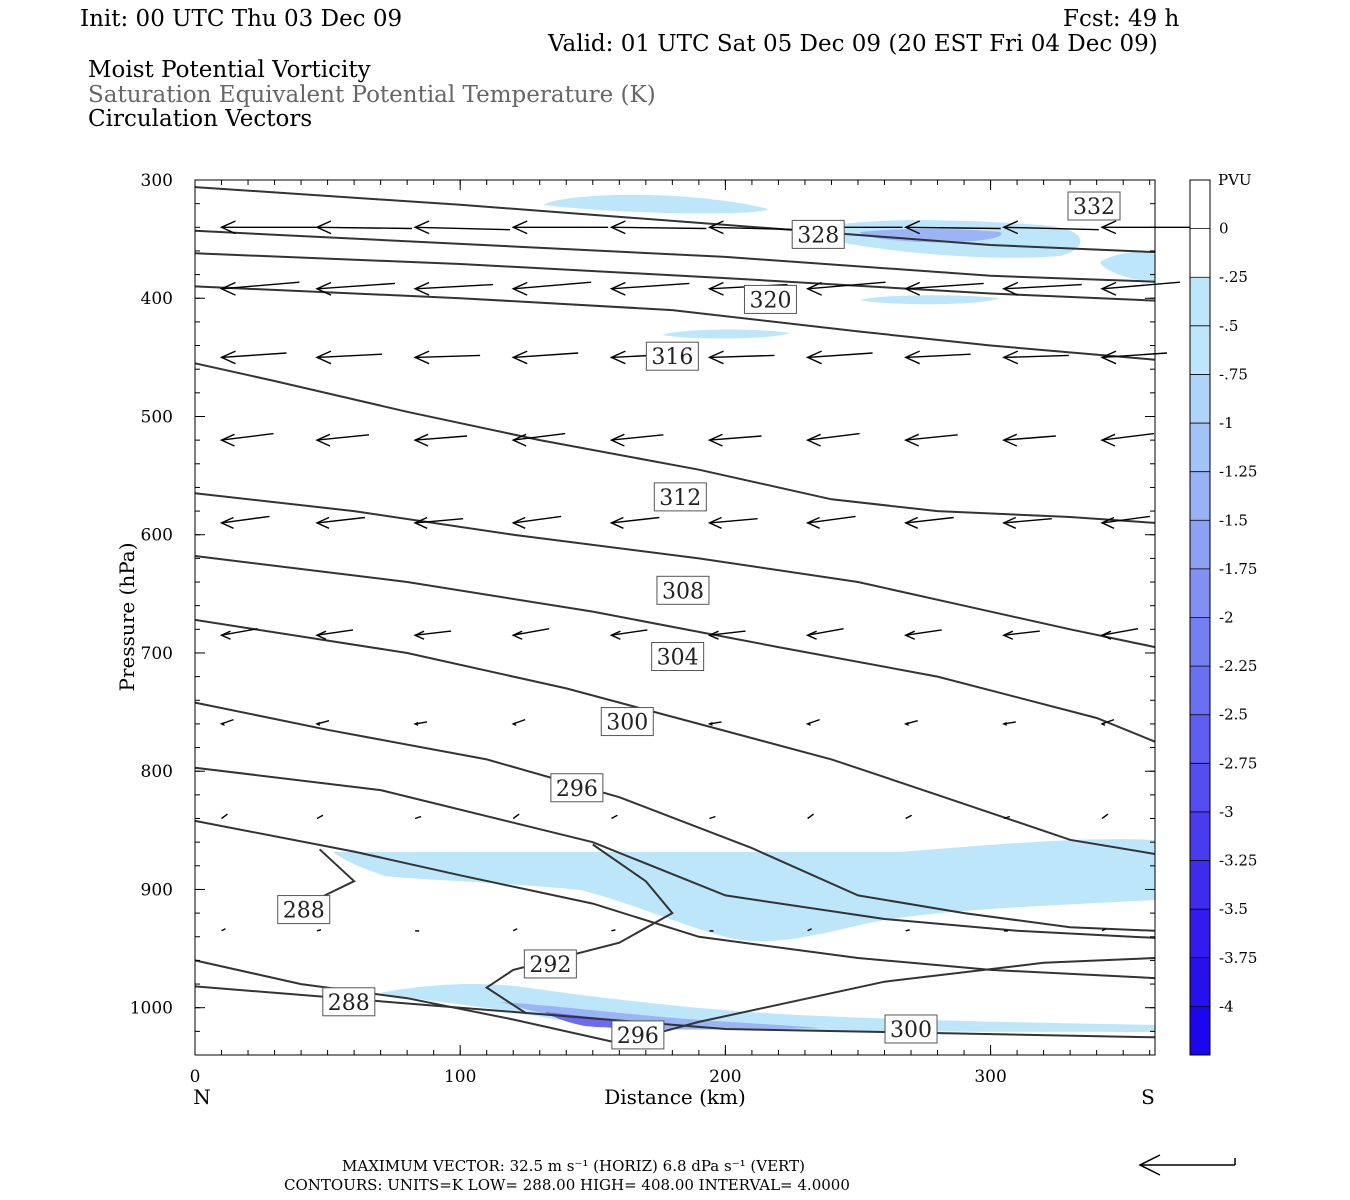  What do you see at coordinates (349, 1003) in the screenshot?
I see `svg-text: 288` at bounding box center [349, 1003].